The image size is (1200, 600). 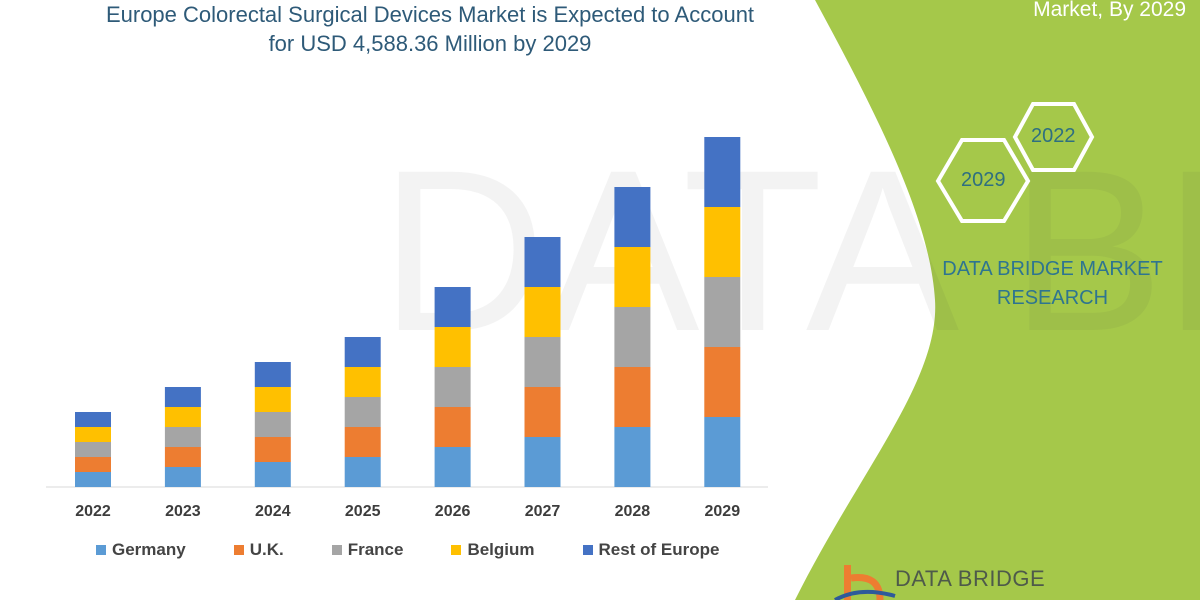 What do you see at coordinates (542, 312) in the screenshot?
I see `bar-segment-2027-belgium` at bounding box center [542, 312].